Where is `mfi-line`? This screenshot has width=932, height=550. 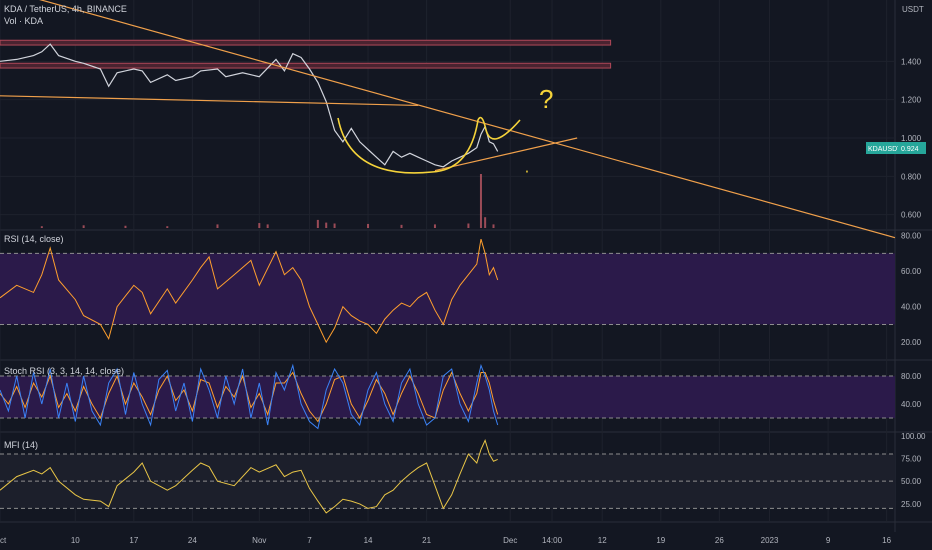 mfi-line is located at coordinates (249, 476).